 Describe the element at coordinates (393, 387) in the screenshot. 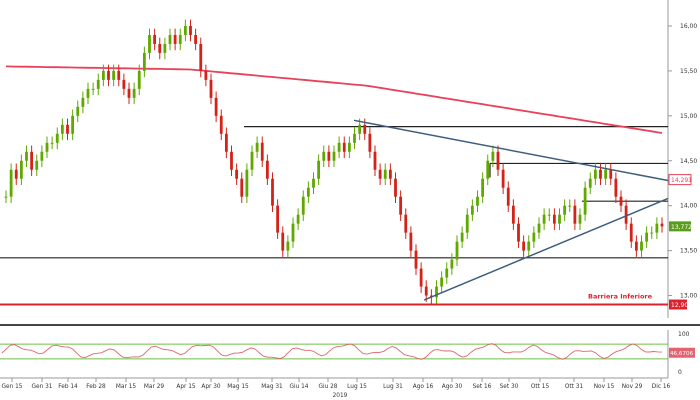

I see `x-tick-label: Lug 31` at that location.